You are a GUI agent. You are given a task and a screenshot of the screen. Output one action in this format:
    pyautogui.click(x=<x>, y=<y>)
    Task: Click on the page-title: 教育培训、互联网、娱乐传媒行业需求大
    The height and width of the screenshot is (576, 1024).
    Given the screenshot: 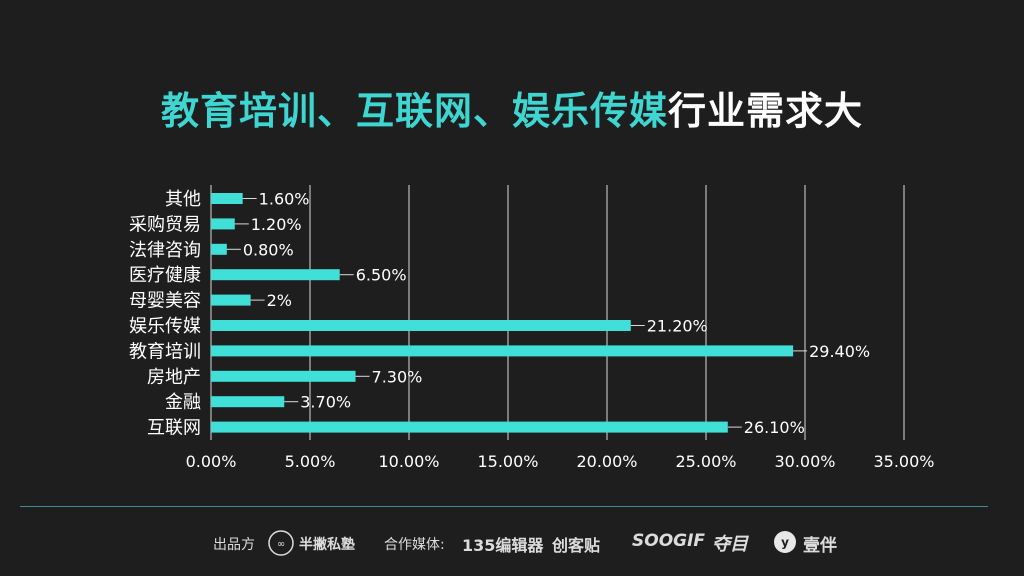 What is the action you would take?
    pyautogui.click(x=512, y=107)
    